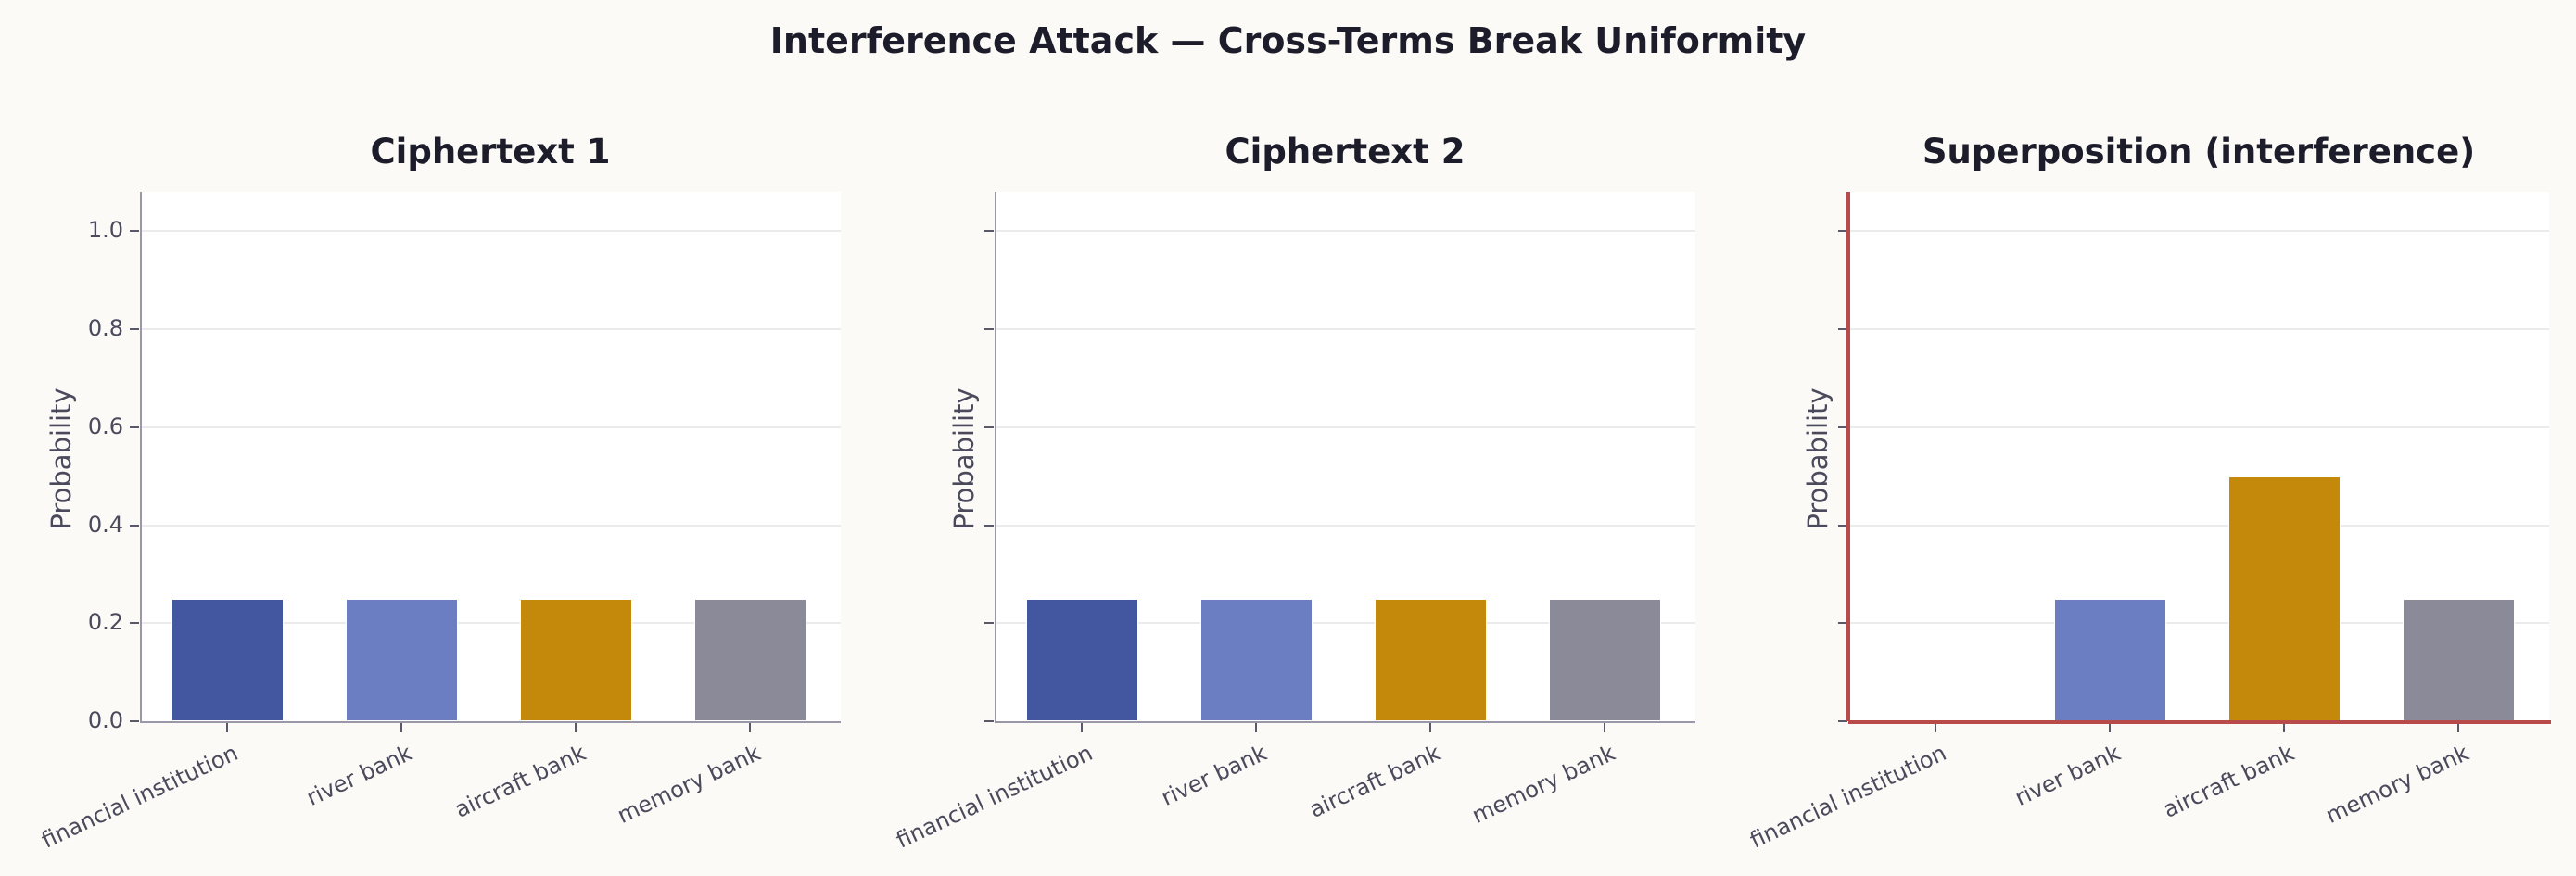  Describe the element at coordinates (105, 328) in the screenshot. I see `y-tick-label: 0.8` at that location.